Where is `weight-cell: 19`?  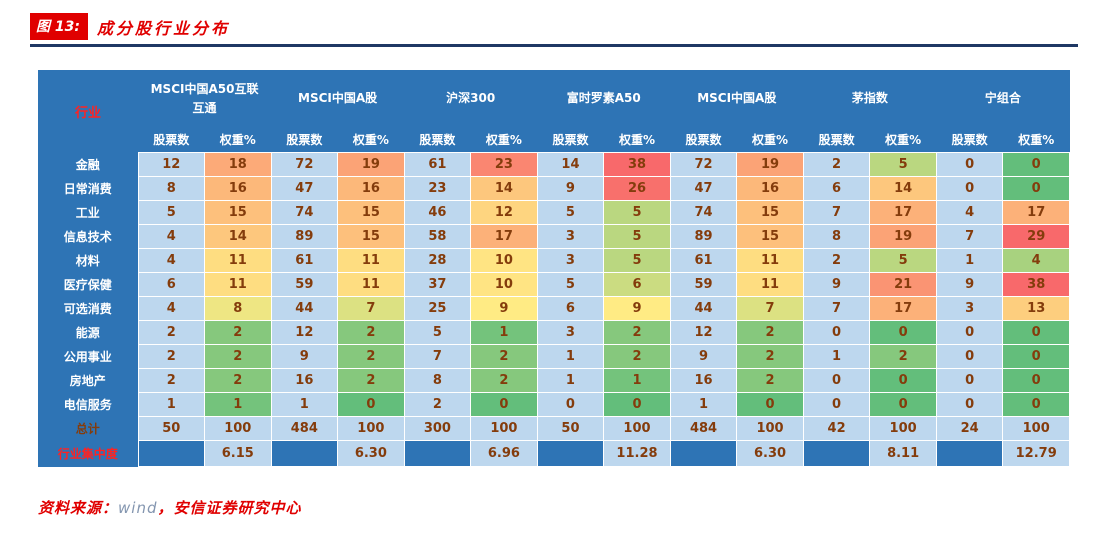 weight-cell: 19 is located at coordinates (371, 164).